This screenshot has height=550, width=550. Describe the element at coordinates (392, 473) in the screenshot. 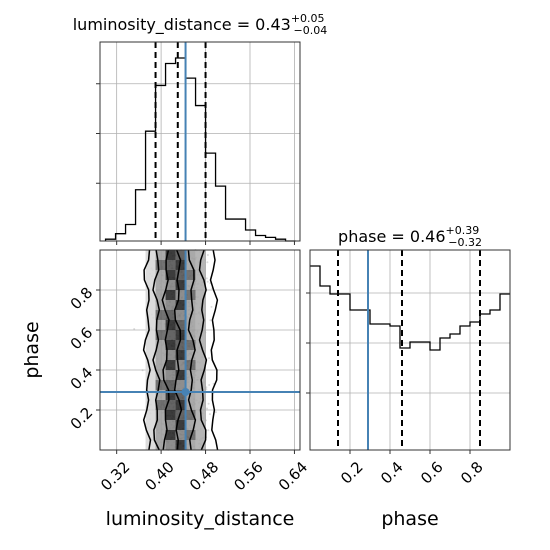

I see `phase-xtick-label-1: 0.4` at that location.